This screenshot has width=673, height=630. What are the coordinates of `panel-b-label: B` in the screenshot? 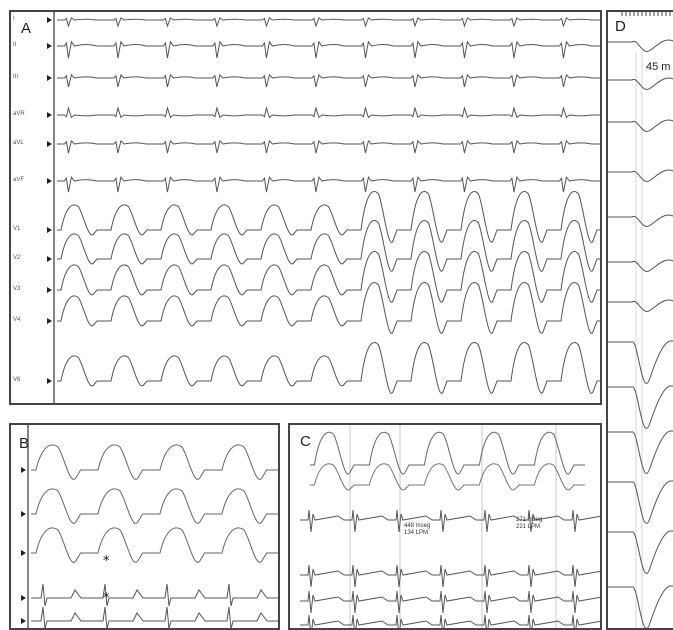 It's located at (24, 443).